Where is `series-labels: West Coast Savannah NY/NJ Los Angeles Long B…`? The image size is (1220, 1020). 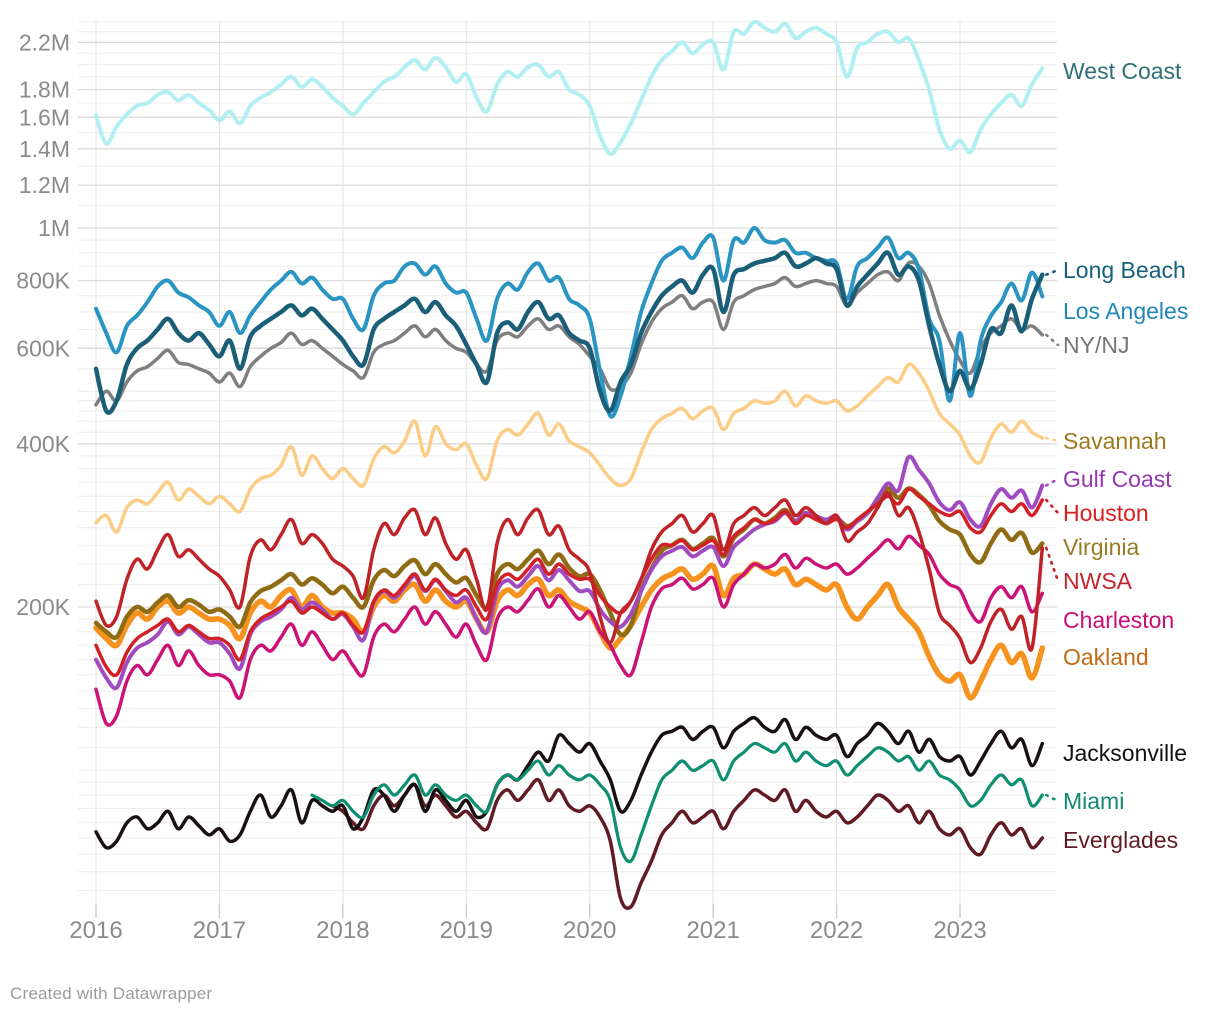
series-labels: West Coast Savannah NY/NJ Los Angeles Long B… is located at coordinates (1116, 455).